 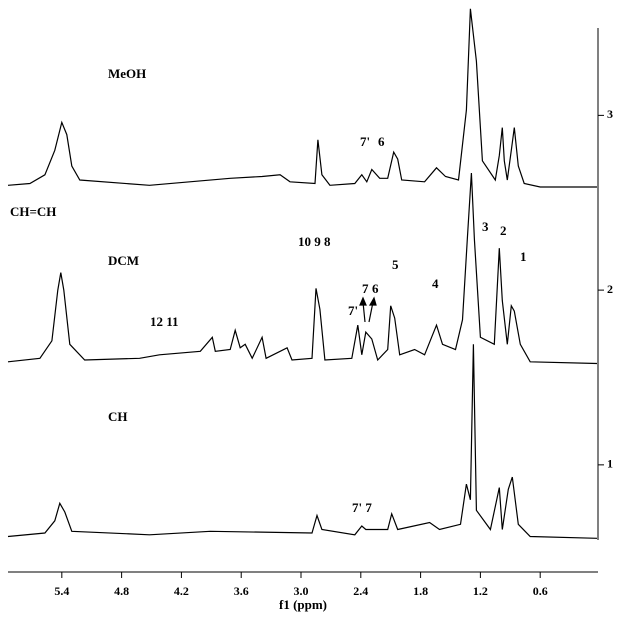 I want to click on annotation: 3, so click(x=485, y=226).